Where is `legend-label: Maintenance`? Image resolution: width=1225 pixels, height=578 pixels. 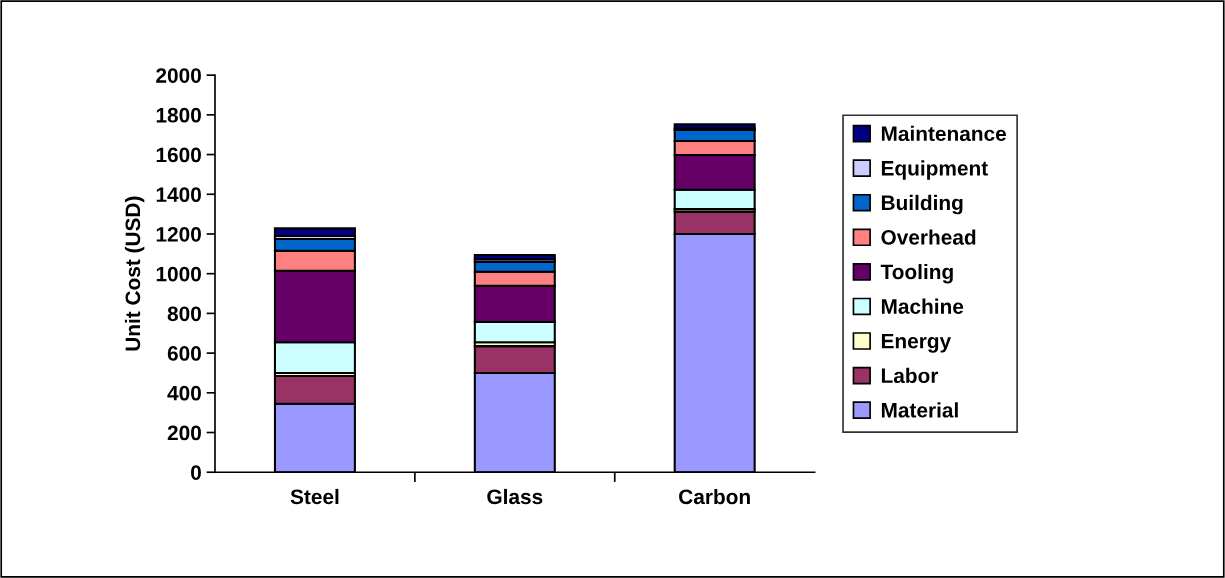
legend-label: Maintenance is located at coordinates (944, 133).